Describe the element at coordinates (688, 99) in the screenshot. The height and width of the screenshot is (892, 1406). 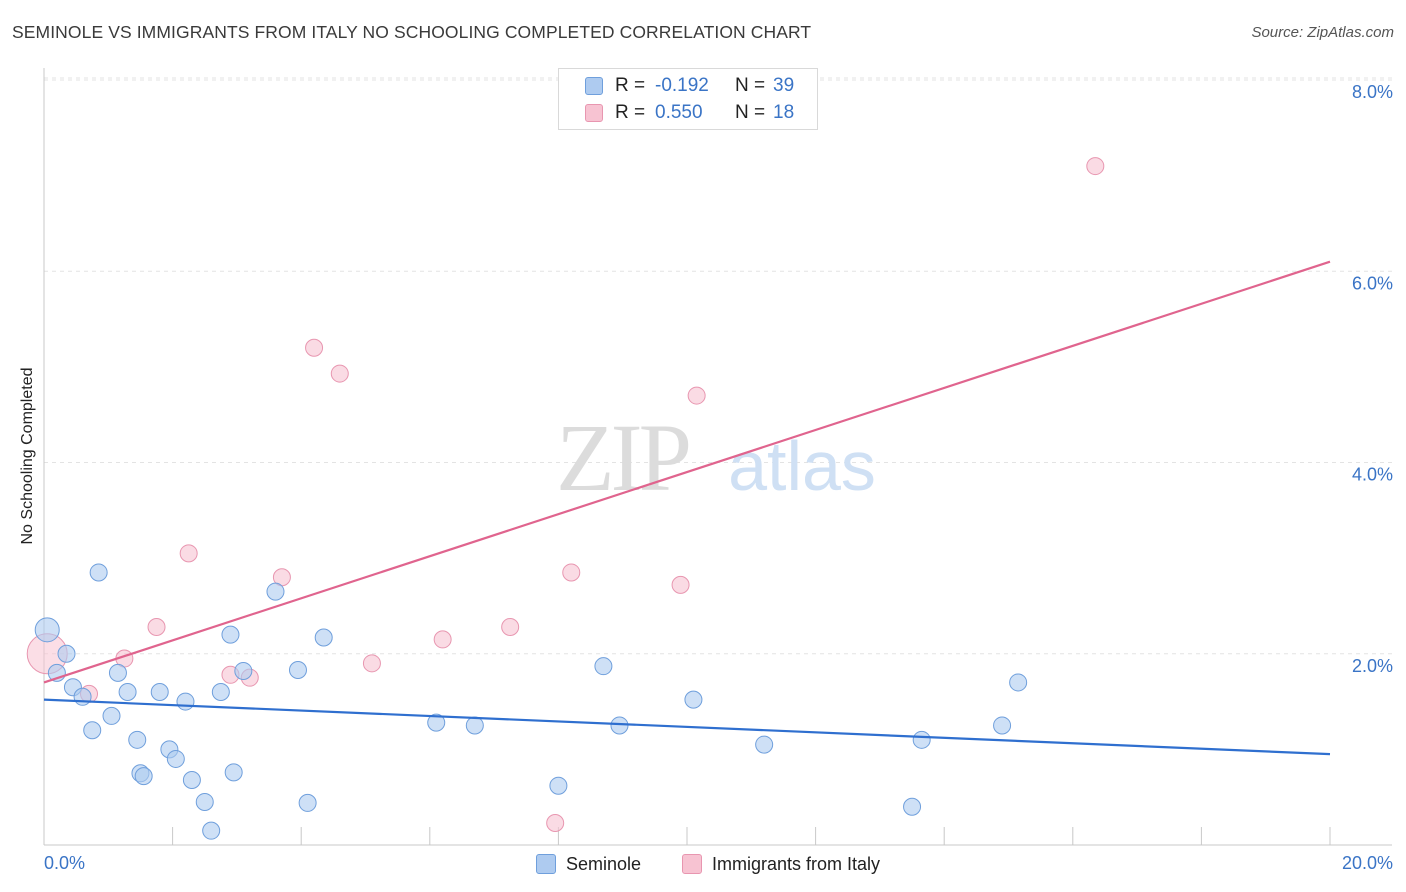
I see `correlation-legend: R = -0.192 N = 39 R = 0.550 N = 18` at that location.